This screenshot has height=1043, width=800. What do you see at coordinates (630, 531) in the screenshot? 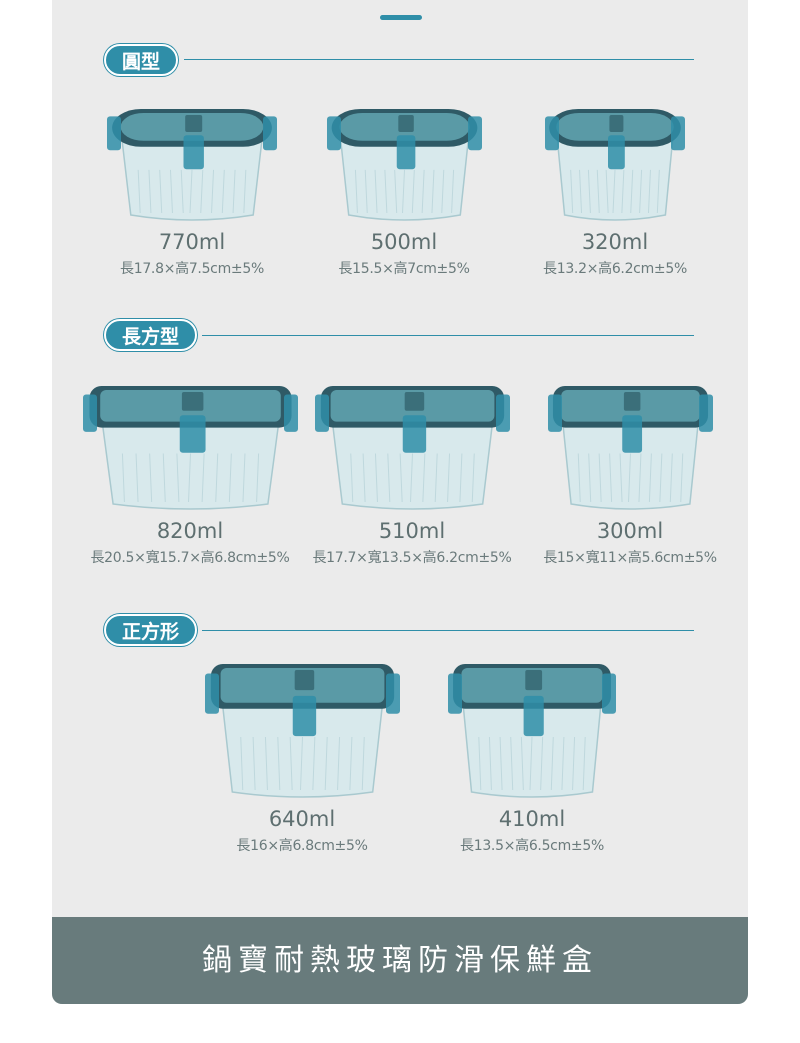
I see `capacity-label: 300ml` at bounding box center [630, 531].